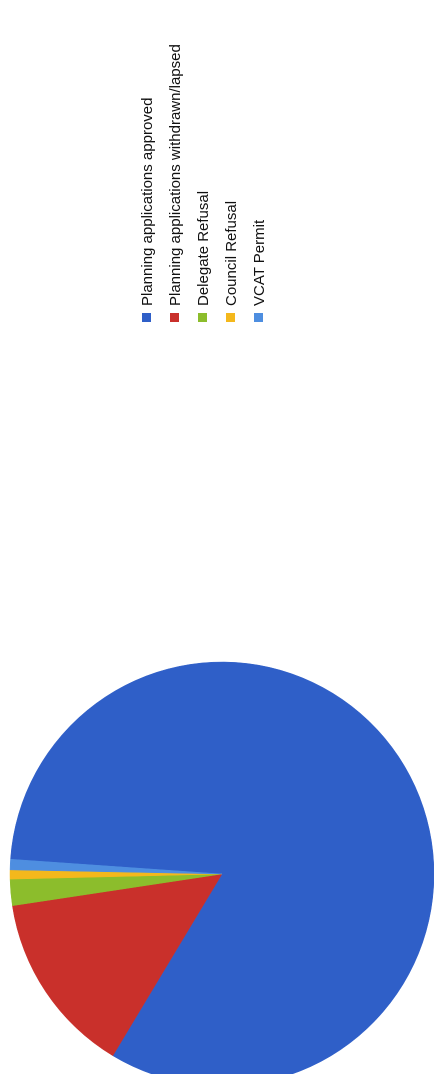 This screenshot has height=1079, width=434. What do you see at coordinates (231, 253) in the screenshot?
I see `legend-label-4: Council Refusal` at bounding box center [231, 253].